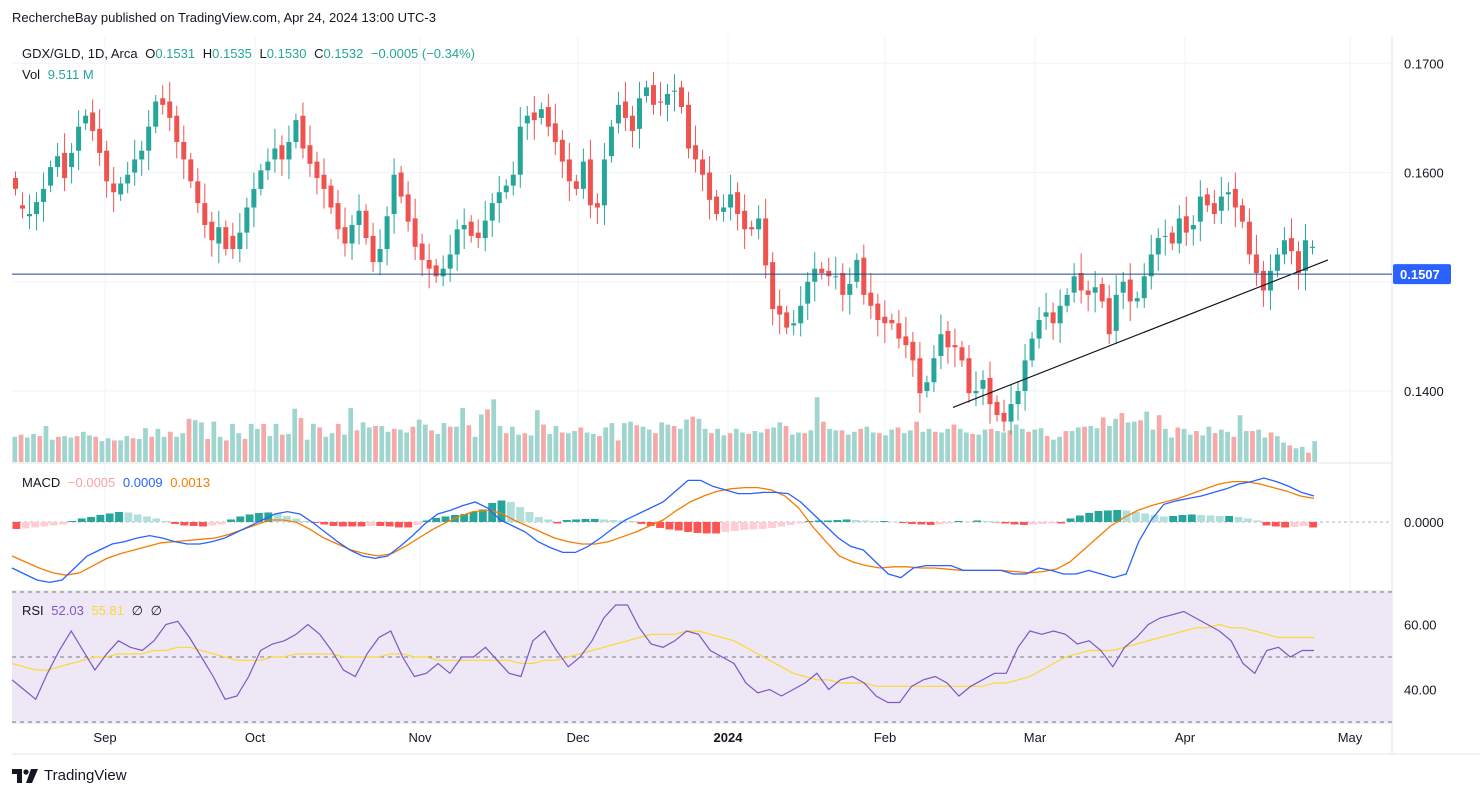 The image size is (1480, 798). Describe the element at coordinates (33, 610) in the screenshot. I see `rsi-label: RSI` at that location.